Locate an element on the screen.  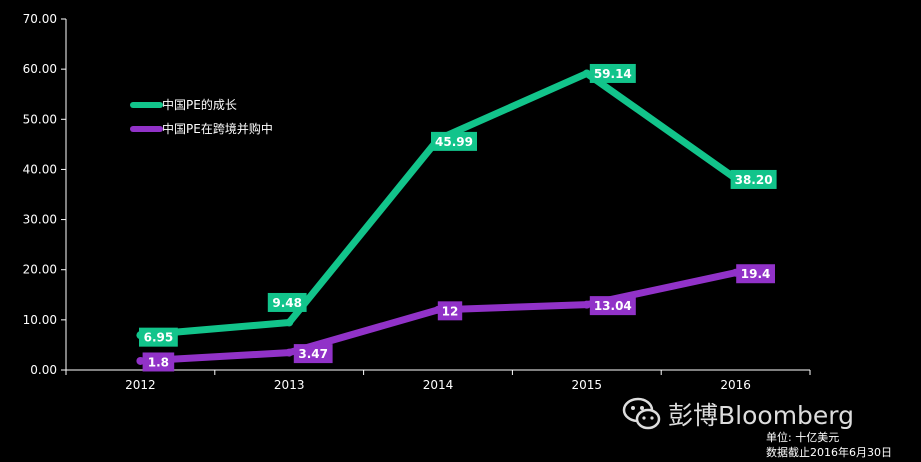
wechat-icon is located at coordinates (641, 413).